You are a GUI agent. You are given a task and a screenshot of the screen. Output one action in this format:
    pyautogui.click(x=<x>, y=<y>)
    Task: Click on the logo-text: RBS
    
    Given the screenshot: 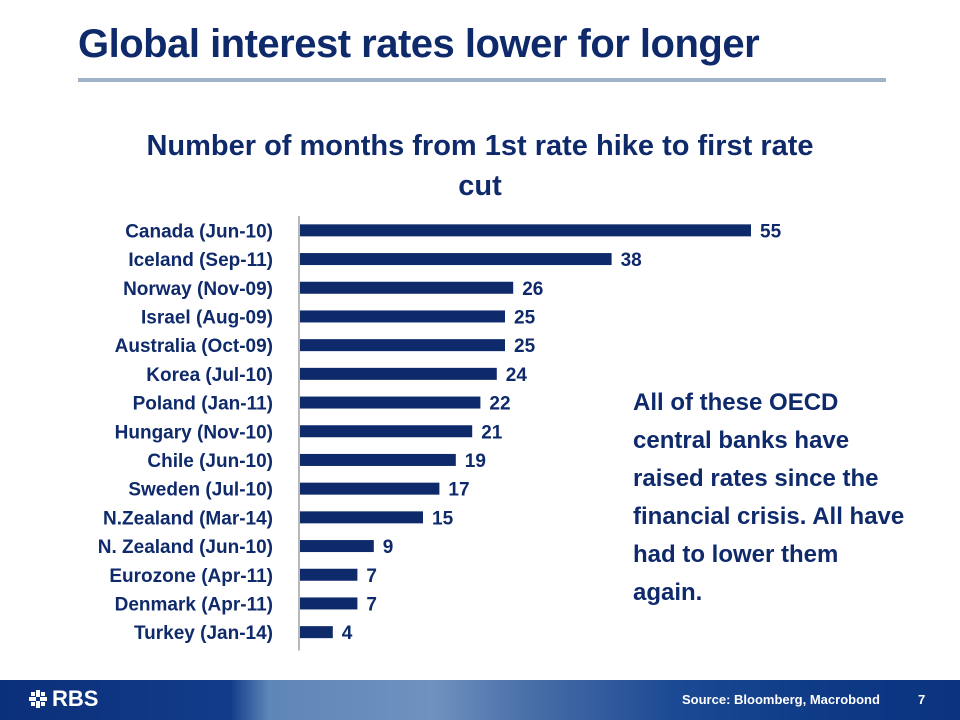 What is the action you would take?
    pyautogui.click(x=75, y=698)
    